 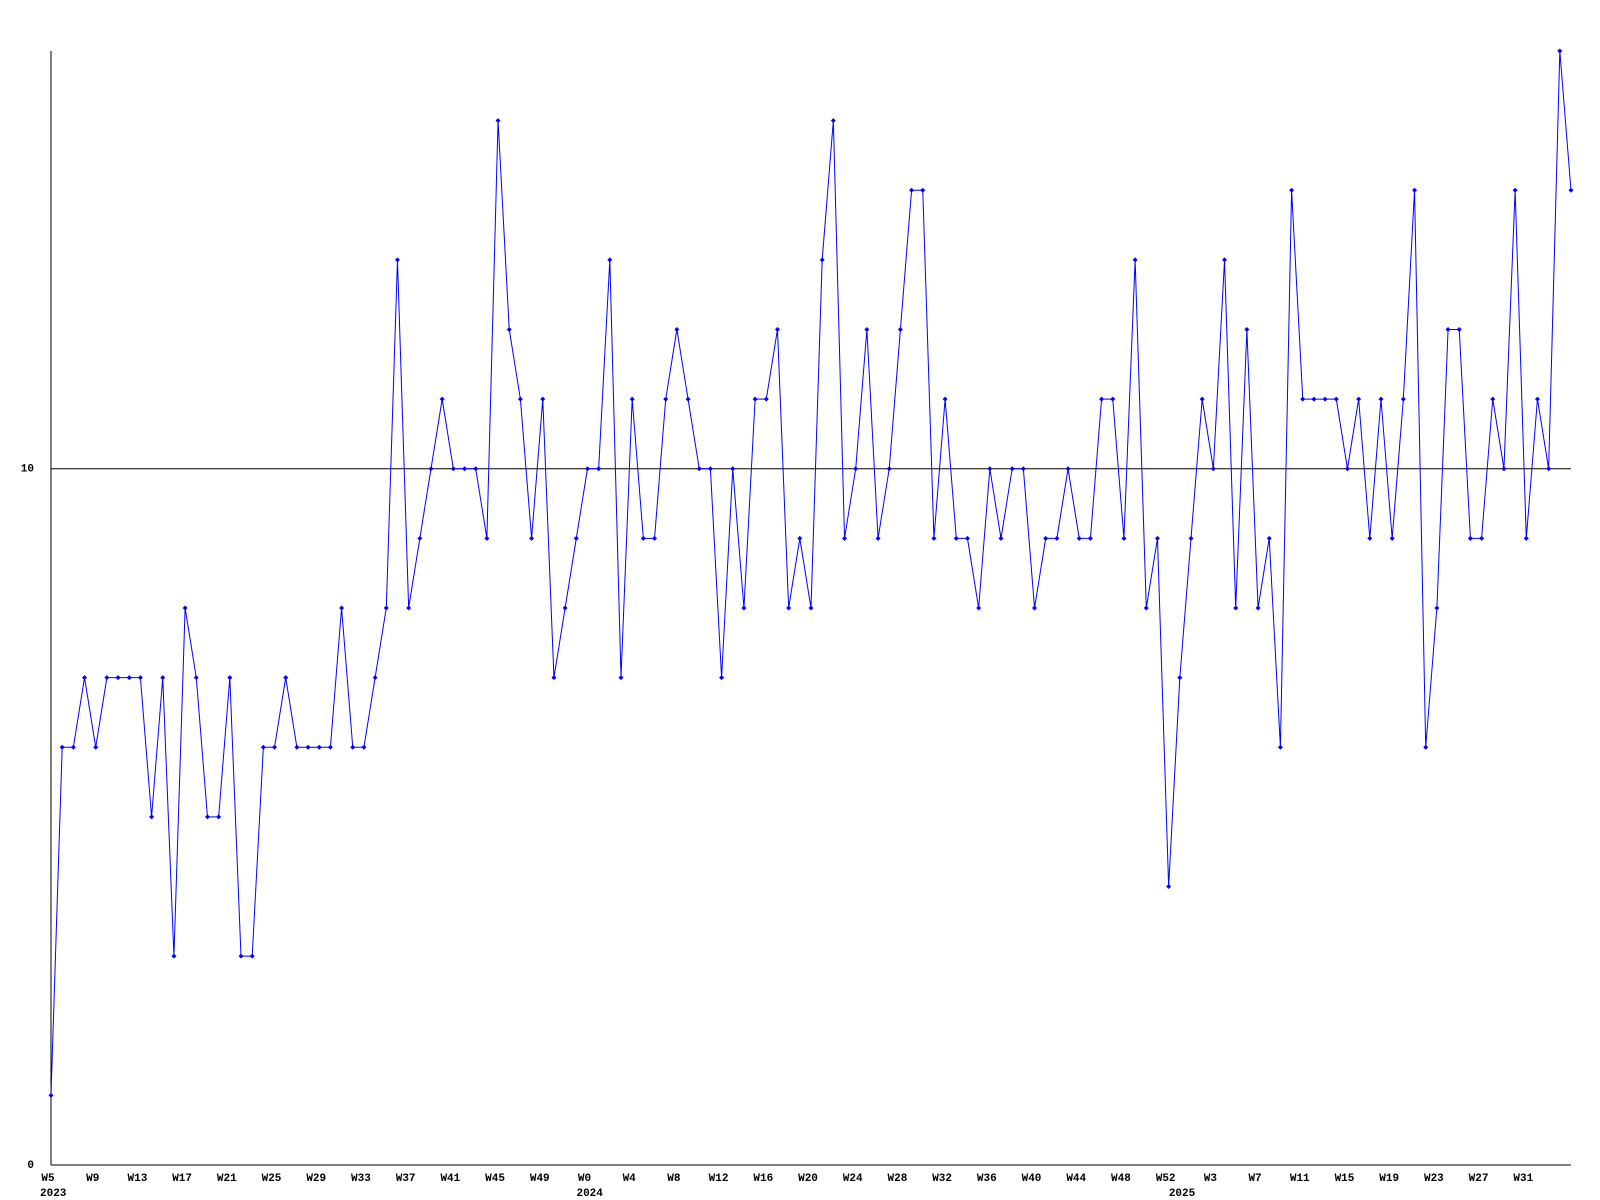 What do you see at coordinates (30, 1166) in the screenshot?
I see `y-tick-label: 0` at bounding box center [30, 1166].